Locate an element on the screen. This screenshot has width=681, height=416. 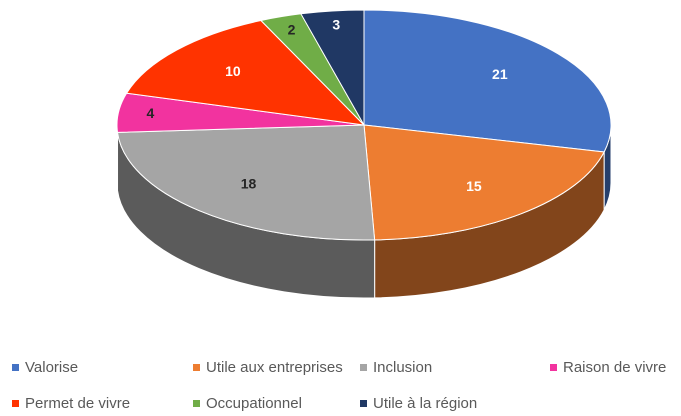
legend-label: Permet de vivre is located at coordinates (77, 403).